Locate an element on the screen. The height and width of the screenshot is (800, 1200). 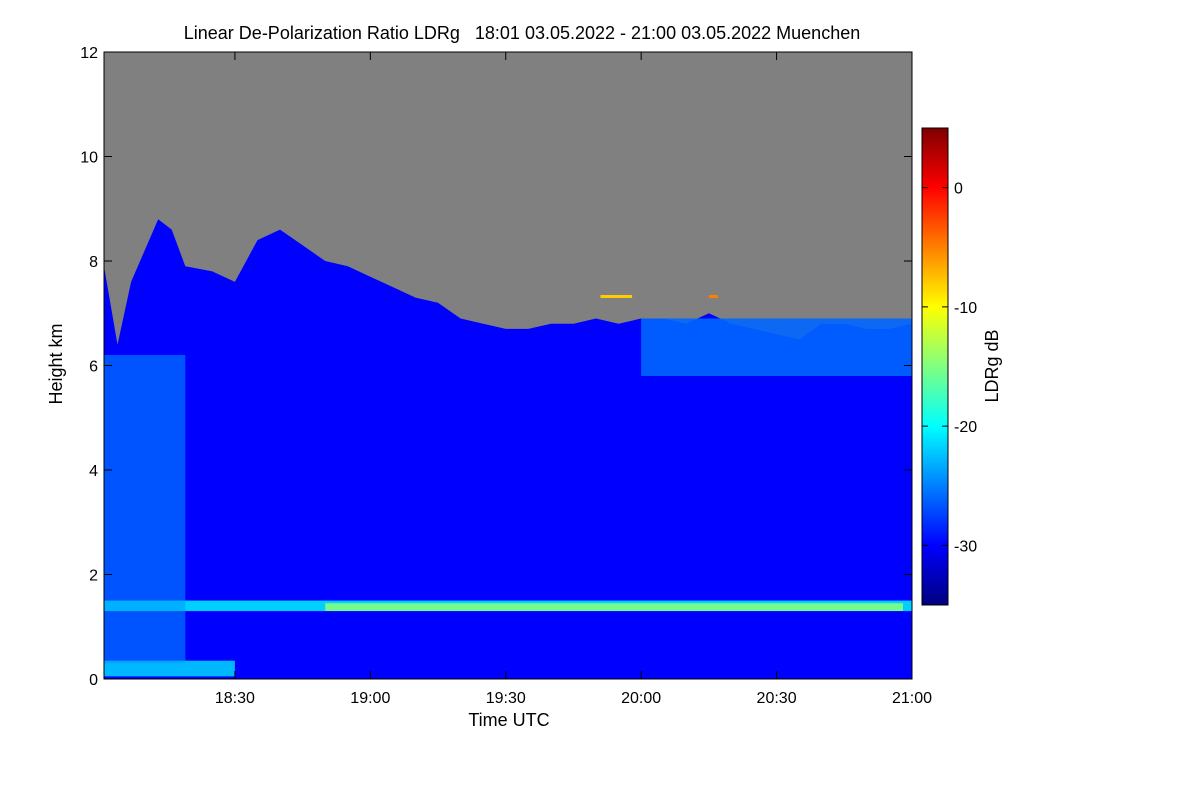
y-tick-label: 6 is located at coordinates (93, 367).